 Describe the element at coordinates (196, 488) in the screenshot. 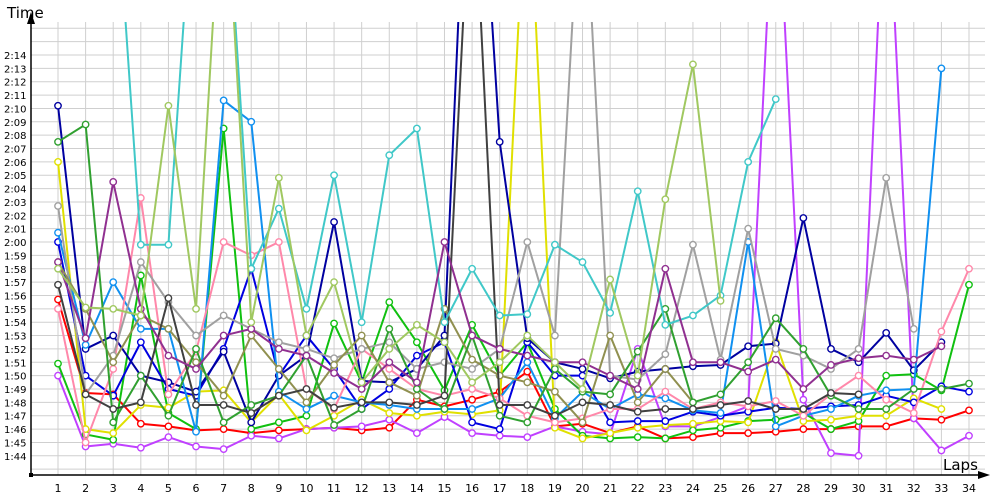

I see `x-tick-label: 6` at that location.